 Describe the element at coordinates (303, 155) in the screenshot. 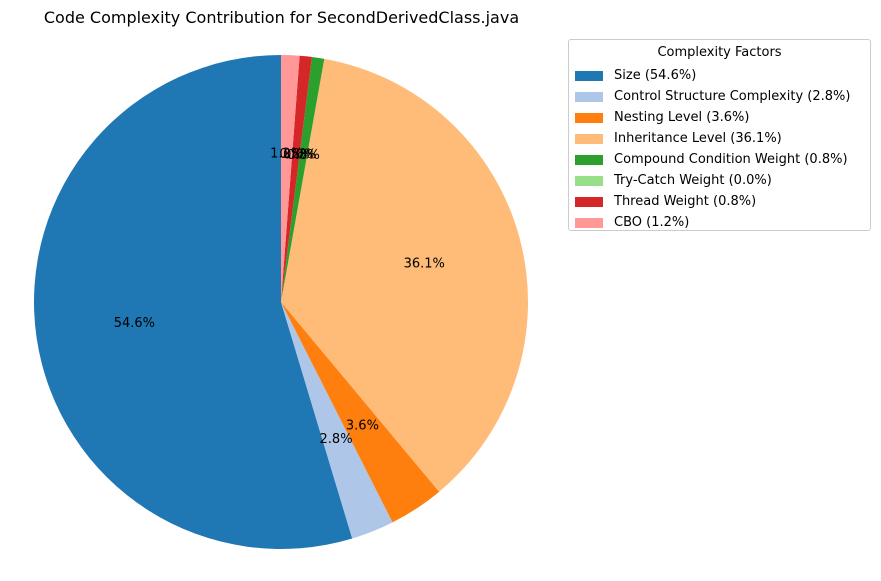

I see `pie-pct-label-compound-condition-weight: 0.8%` at that location.